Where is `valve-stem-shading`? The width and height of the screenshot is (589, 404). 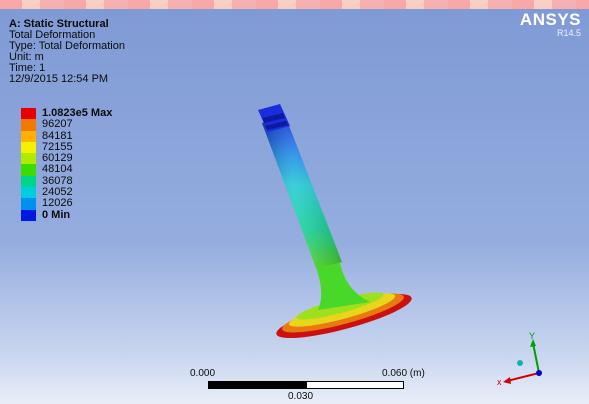
valve-stem-shading is located at coordinates (302, 193).